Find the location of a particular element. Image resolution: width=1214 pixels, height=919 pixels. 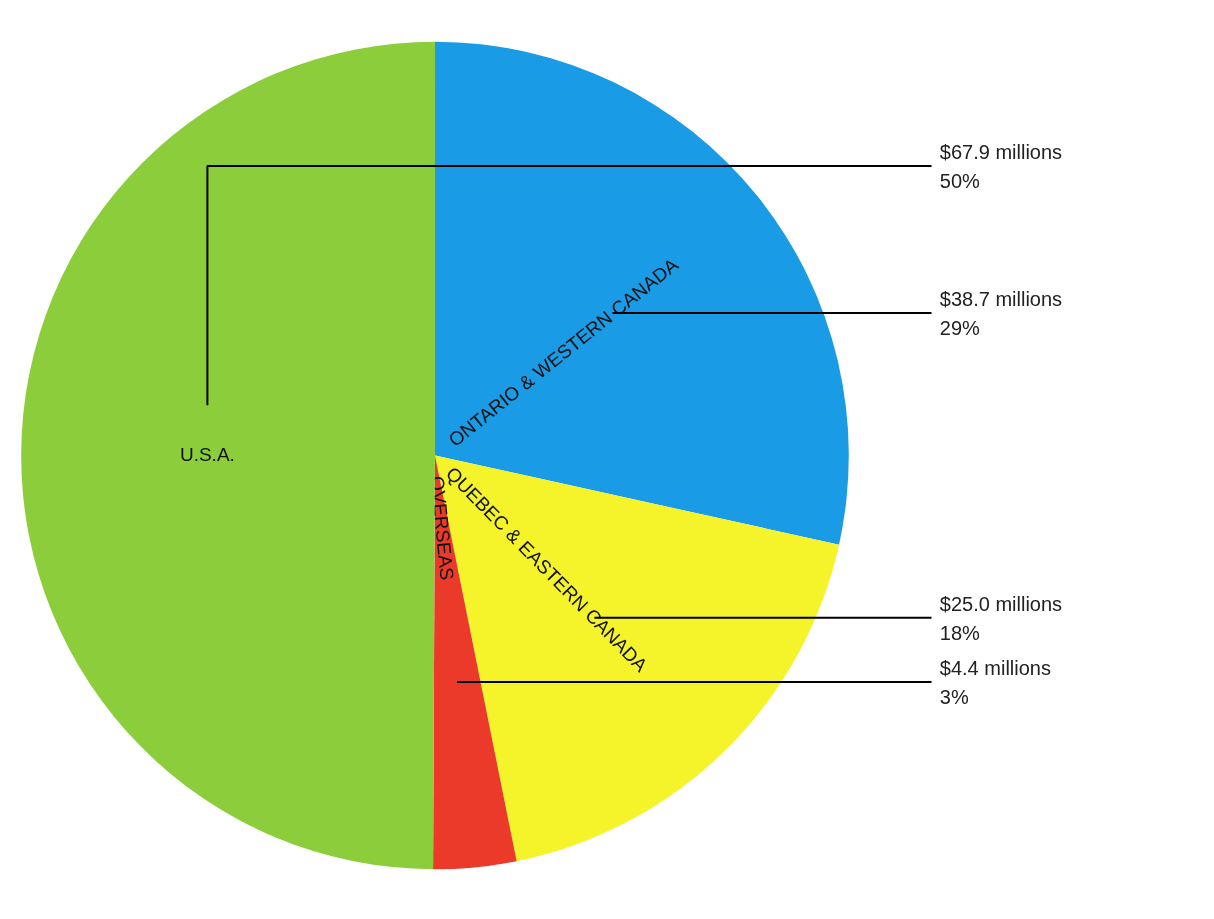

data-label: $4.4 millions is located at coordinates (995, 668).